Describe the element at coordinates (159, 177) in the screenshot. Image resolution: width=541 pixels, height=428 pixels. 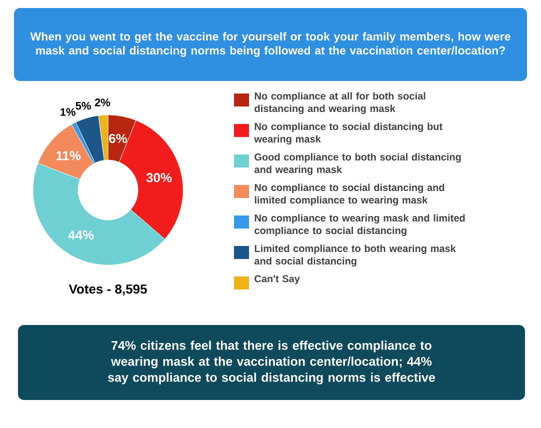
I see `data-label: 30%` at that location.